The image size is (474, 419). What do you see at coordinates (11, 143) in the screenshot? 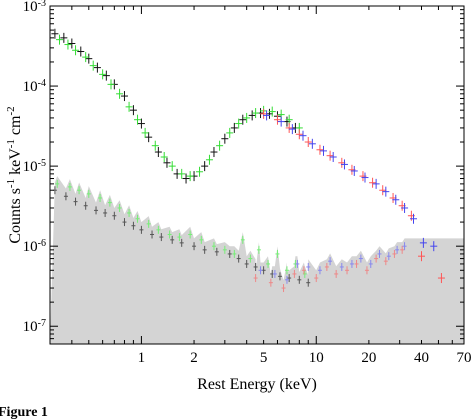
I see `y-title-exponent: -1` at bounding box center [11, 143].